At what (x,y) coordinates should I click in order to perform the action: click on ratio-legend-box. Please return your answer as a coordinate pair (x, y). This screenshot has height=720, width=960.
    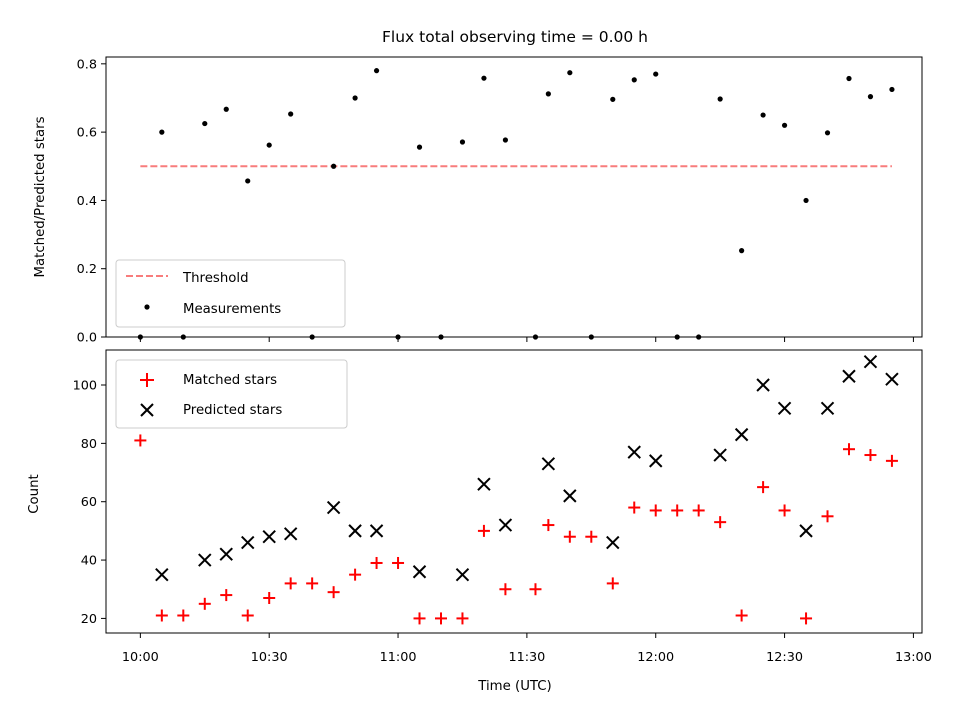
    Looking at the image, I should click on (230, 293).